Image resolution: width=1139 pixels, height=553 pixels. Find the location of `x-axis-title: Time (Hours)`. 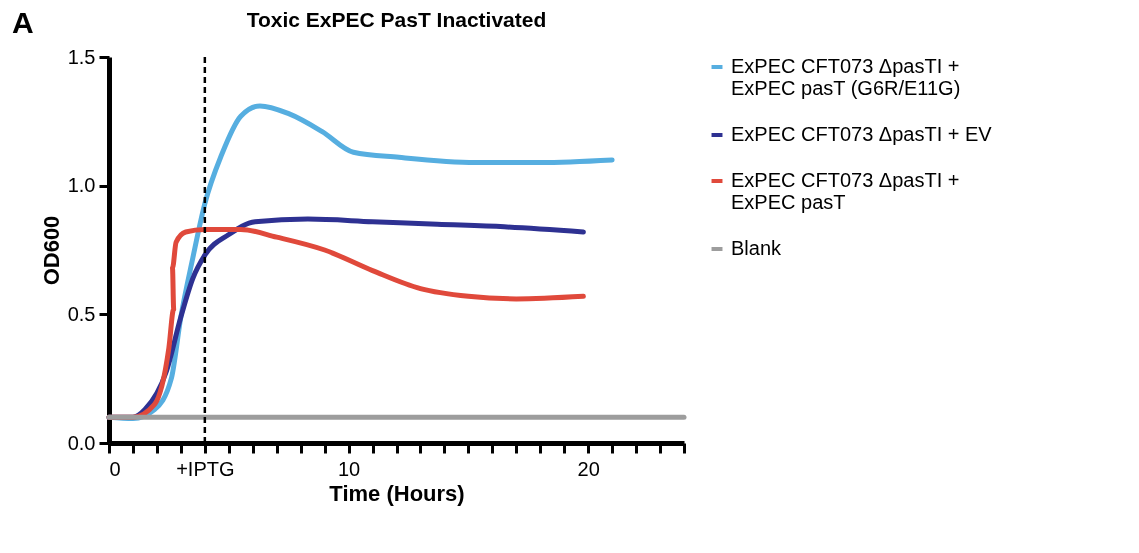

x-axis-title: Time (Hours) is located at coordinates (397, 493).